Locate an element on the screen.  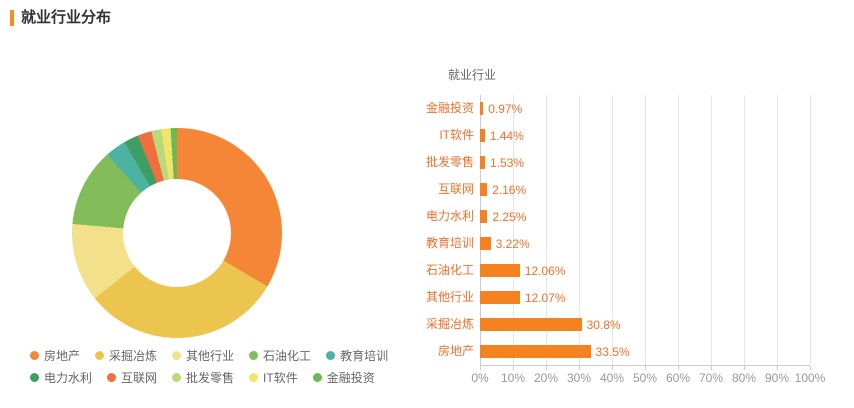
bar-row: 1.53% is located at coordinates (502, 162).